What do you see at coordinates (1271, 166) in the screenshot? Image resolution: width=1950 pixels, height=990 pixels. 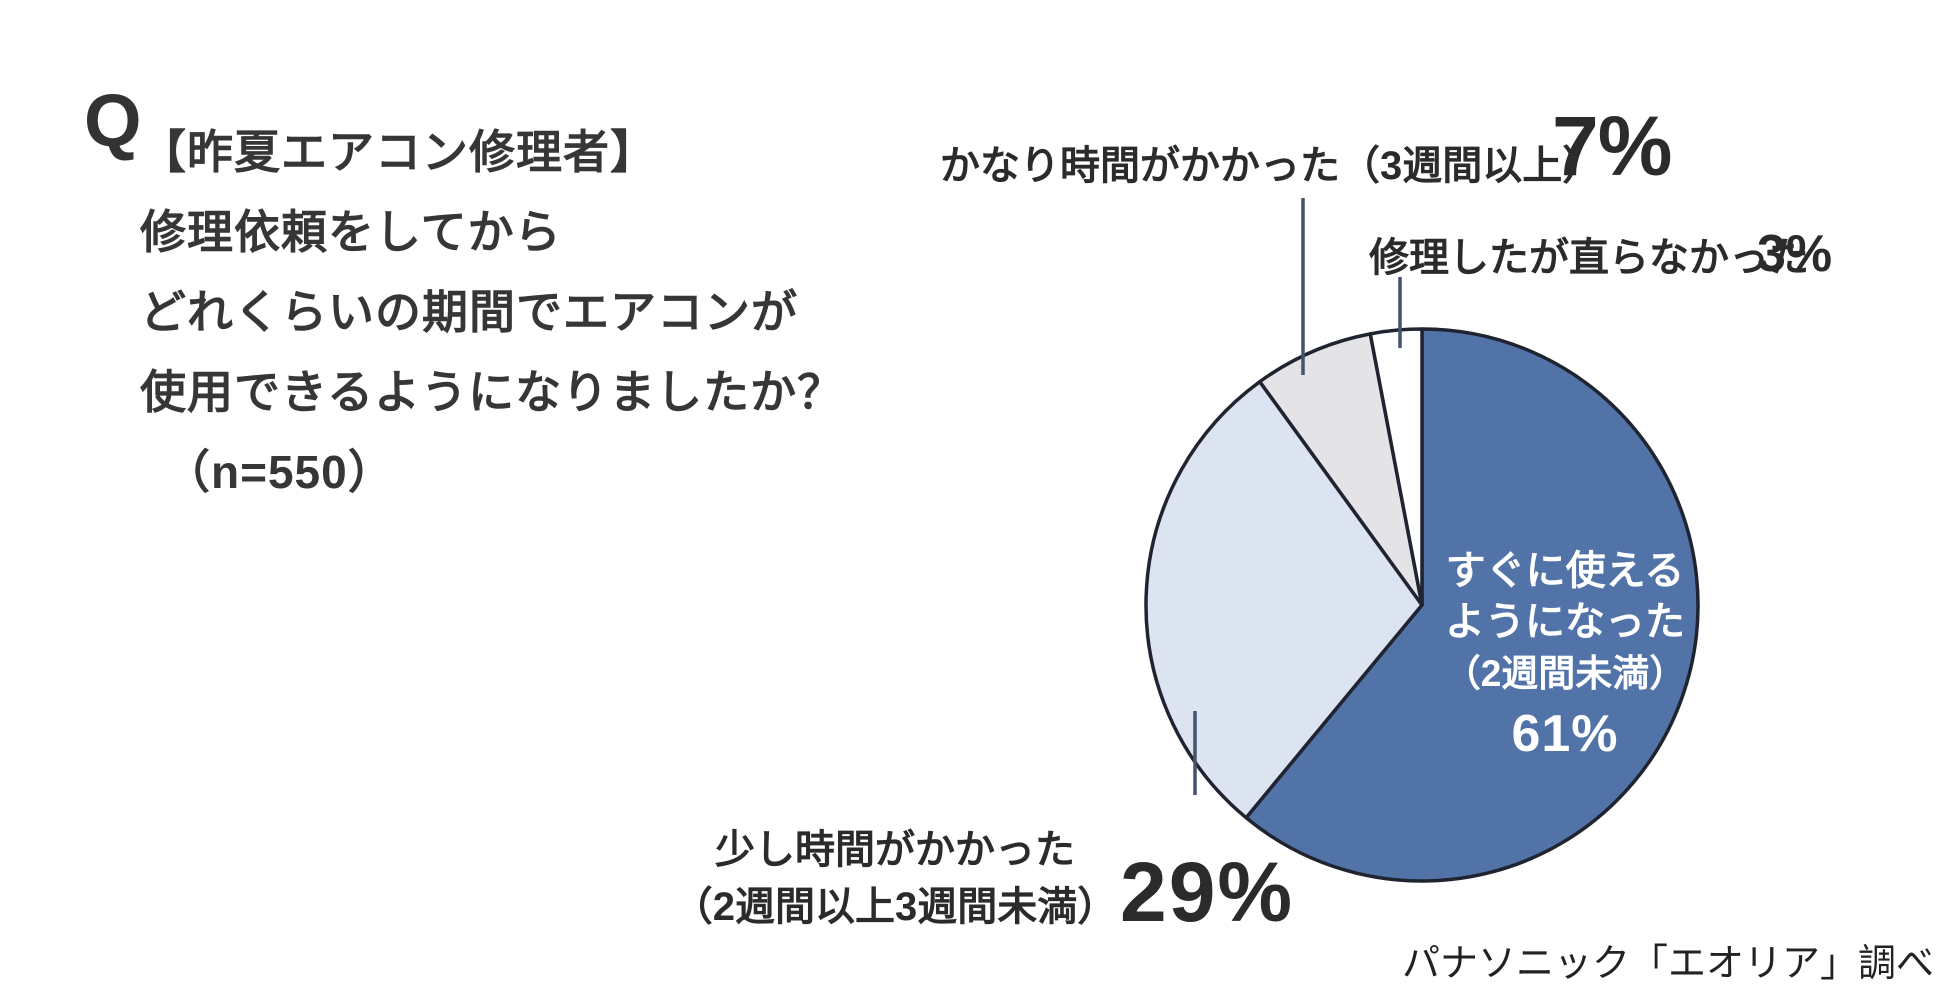 I see `callout-7pct-label: かなり時間がかかった（3週間以上）` at bounding box center [1271, 166].